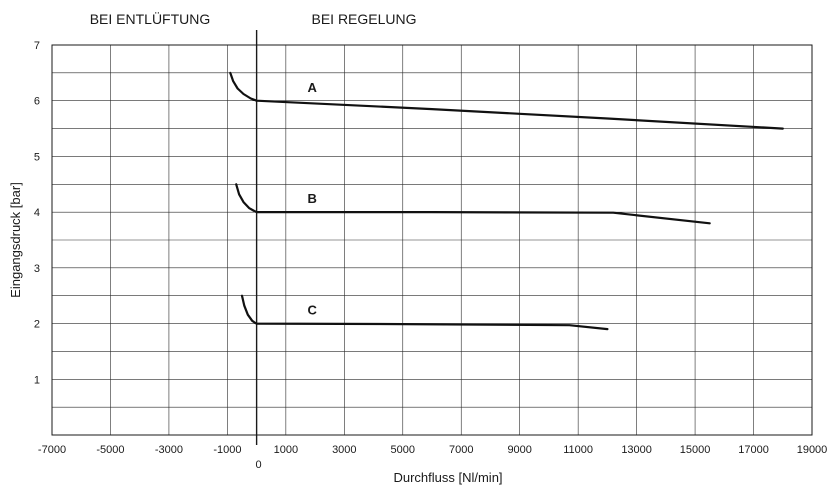 Image resolution: width=832 pixels, height=490 pixels. Describe the element at coordinates (15, 240) in the screenshot. I see `y-axis-label: Eingangsdruck [bar]` at that location.